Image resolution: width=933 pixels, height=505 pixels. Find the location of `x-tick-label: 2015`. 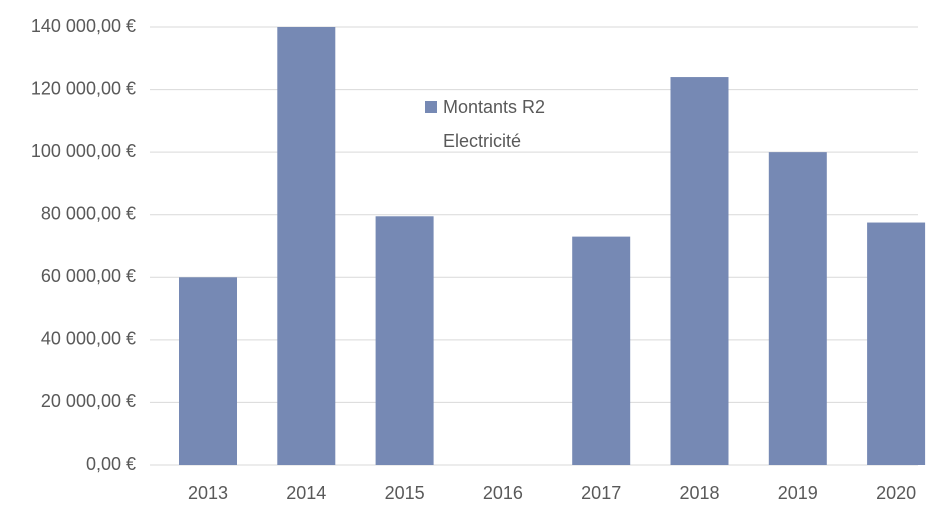

x-tick-label: 2015 is located at coordinates (405, 493).